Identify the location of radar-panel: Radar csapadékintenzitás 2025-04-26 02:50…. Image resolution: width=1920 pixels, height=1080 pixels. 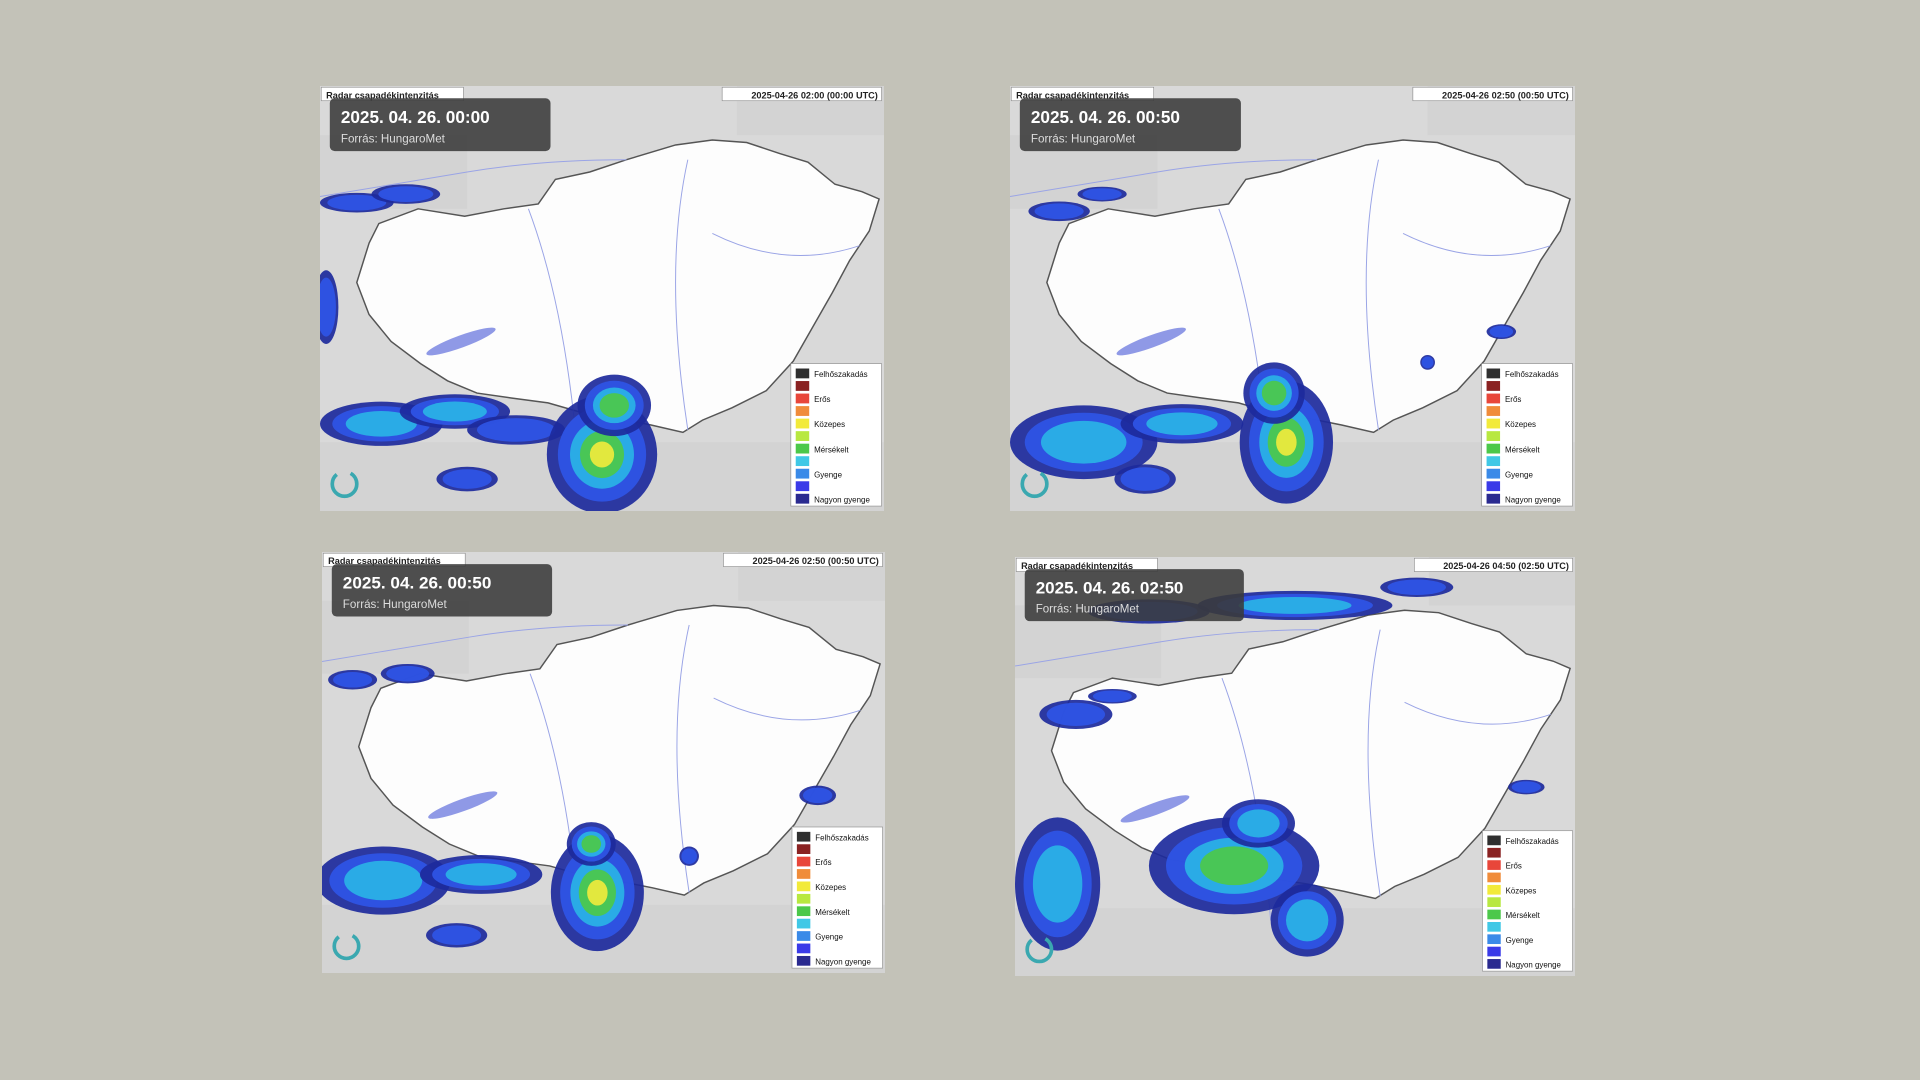
(603, 762).